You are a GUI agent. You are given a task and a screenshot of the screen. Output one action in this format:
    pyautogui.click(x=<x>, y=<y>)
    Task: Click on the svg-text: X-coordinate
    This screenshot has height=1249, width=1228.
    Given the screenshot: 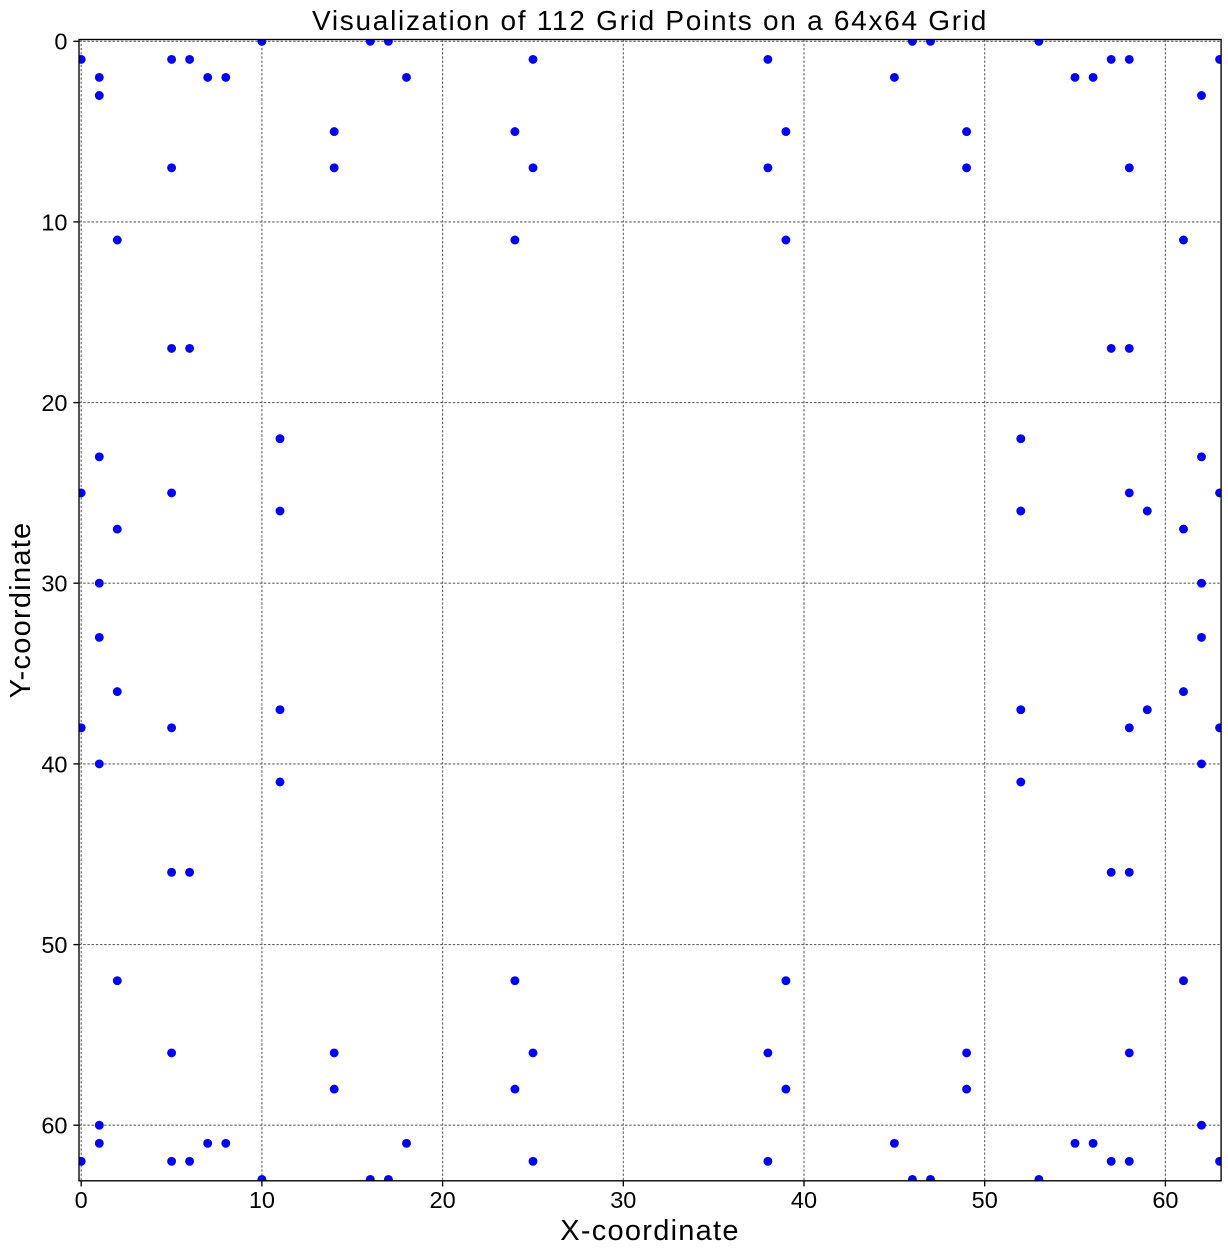 What is the action you would take?
    pyautogui.click(x=649, y=1231)
    